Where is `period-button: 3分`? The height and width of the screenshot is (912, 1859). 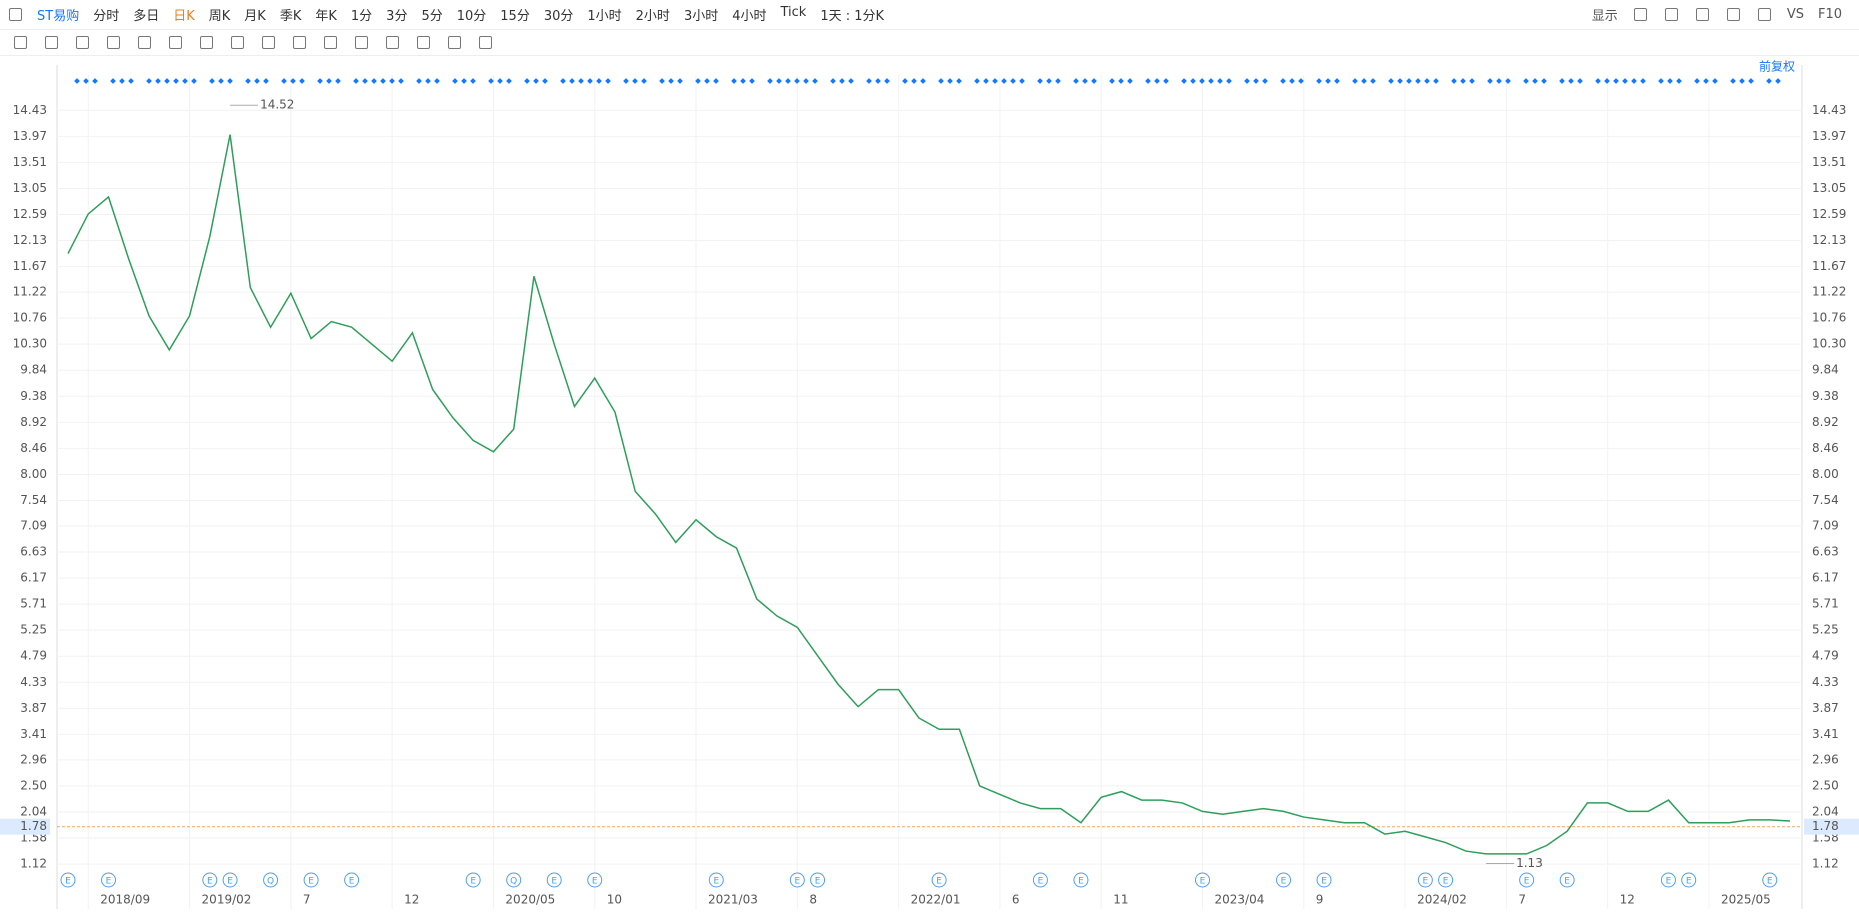
period-button: 3分 is located at coordinates (397, 16).